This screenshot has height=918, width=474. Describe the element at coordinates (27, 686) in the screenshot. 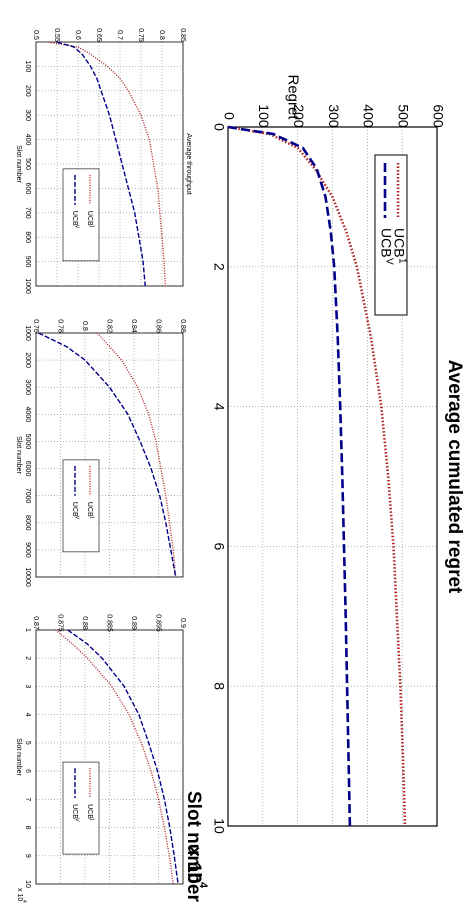

I see `x-tick-label: 3` at that location.